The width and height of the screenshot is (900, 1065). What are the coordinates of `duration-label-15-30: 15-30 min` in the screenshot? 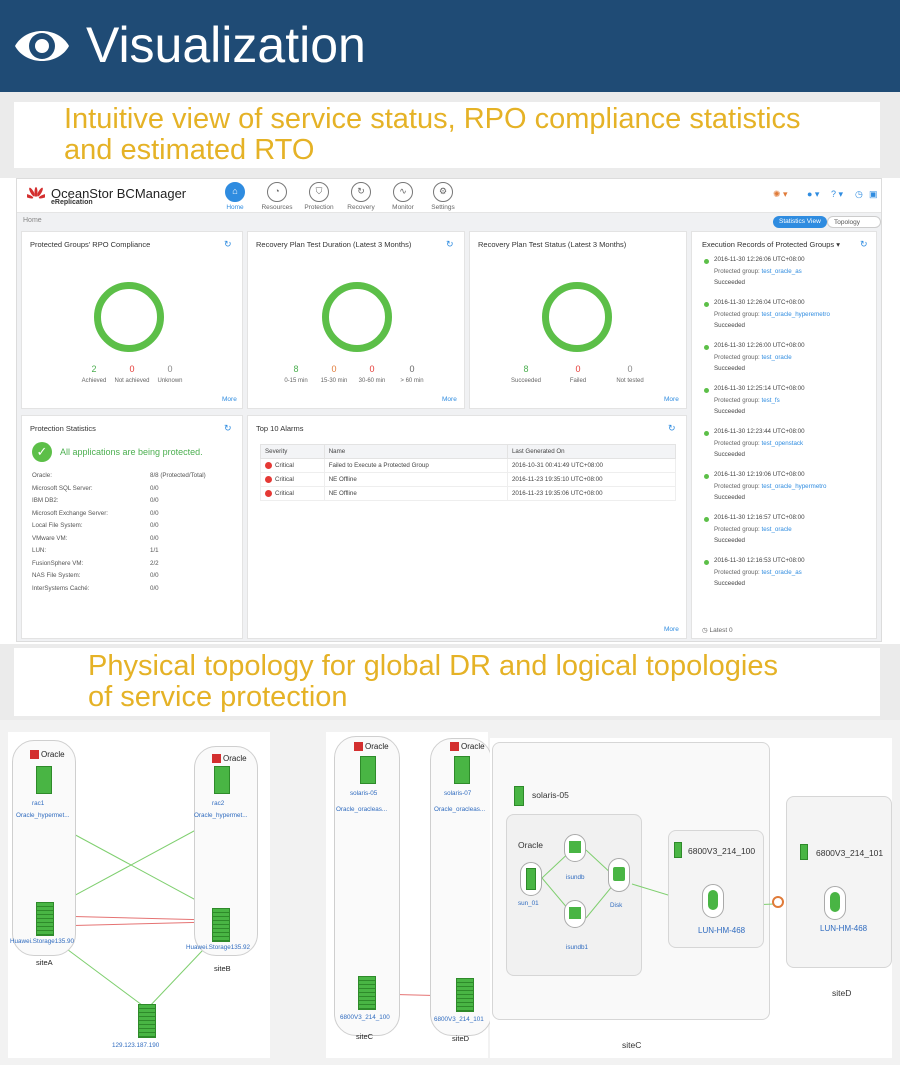 It's located at (334, 381).